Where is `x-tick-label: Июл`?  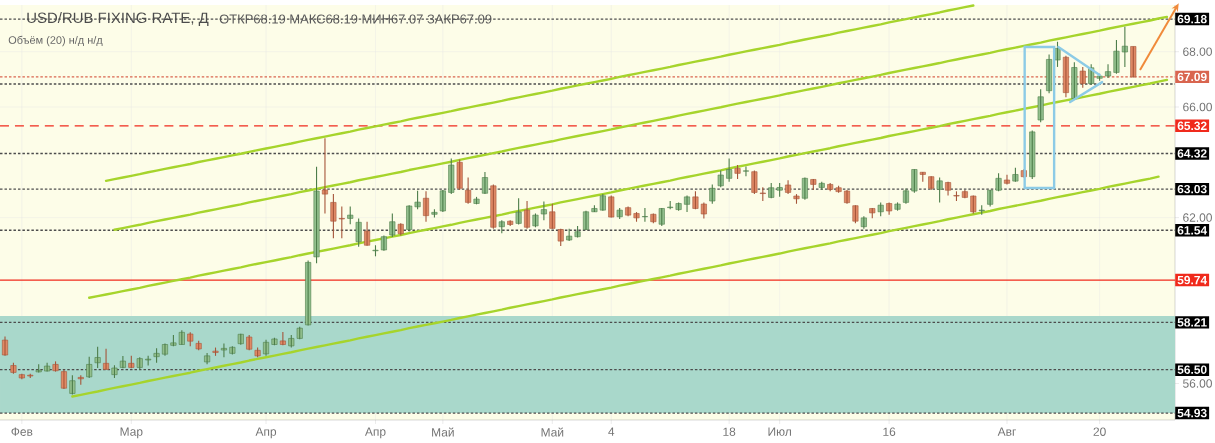
x-tick-label: Июл is located at coordinates (779, 431).